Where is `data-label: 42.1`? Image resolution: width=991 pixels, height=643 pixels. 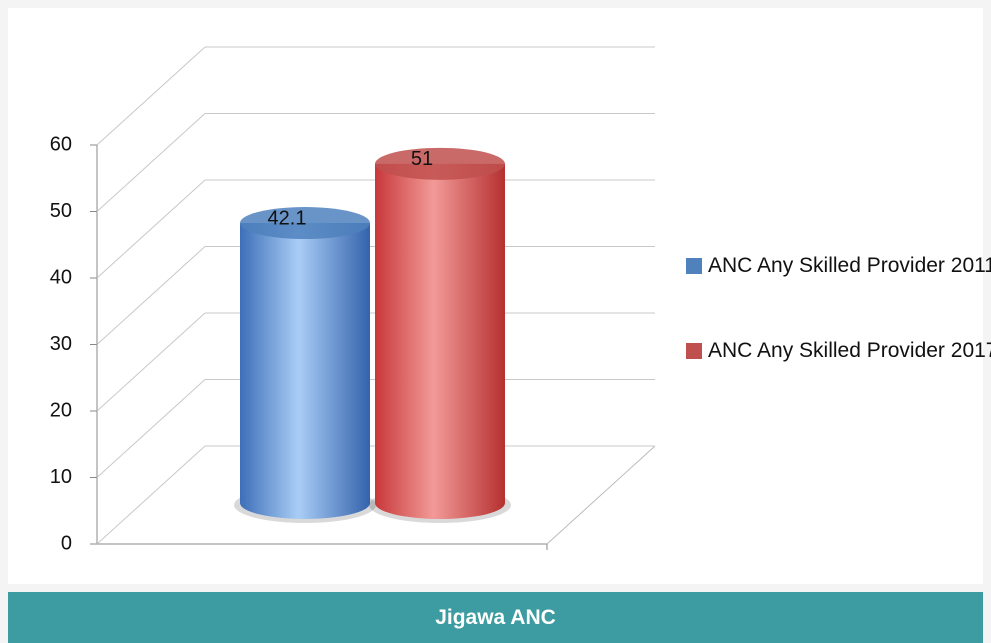 data-label: 42.1 is located at coordinates (287, 218).